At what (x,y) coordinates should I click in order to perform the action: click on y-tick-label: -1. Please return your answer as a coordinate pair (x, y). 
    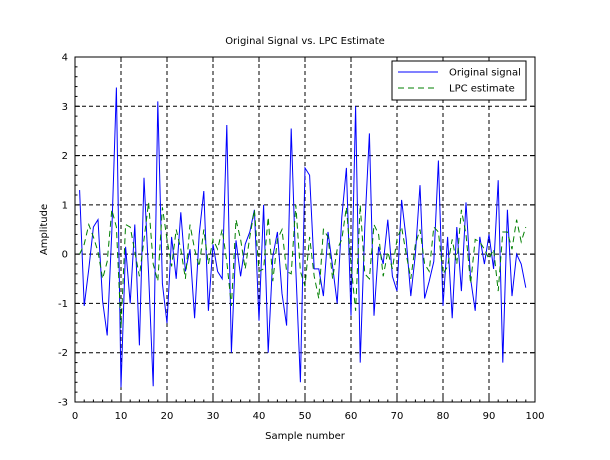
    Looking at the image, I should click on (63, 304).